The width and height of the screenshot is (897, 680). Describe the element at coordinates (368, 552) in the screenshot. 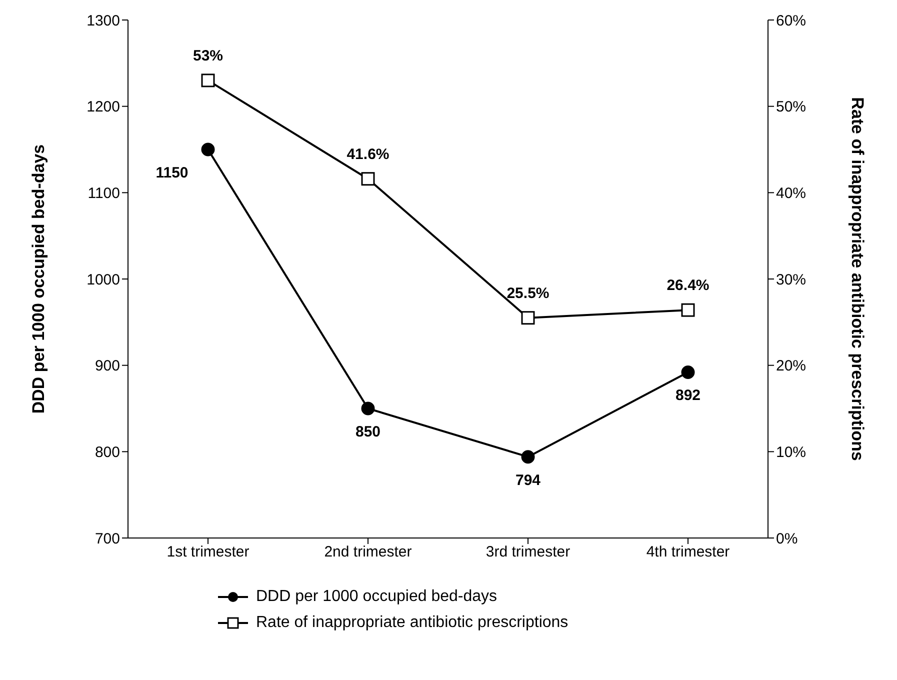

I see `x-tick-label: 2nd trimester` at that location.